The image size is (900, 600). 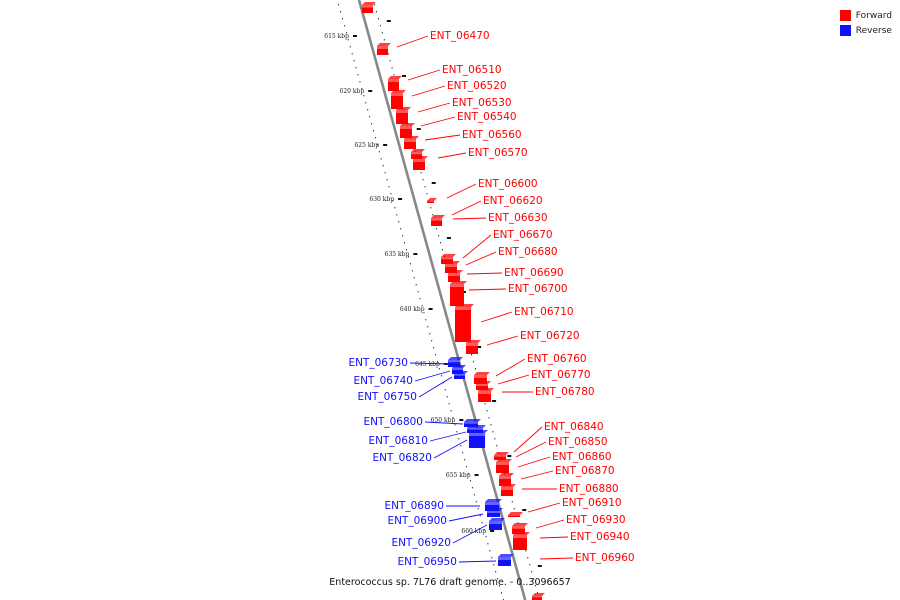 What do you see at coordinates (523, 235) in the screenshot?
I see `gene-label-forward: ENT_06670` at bounding box center [523, 235].